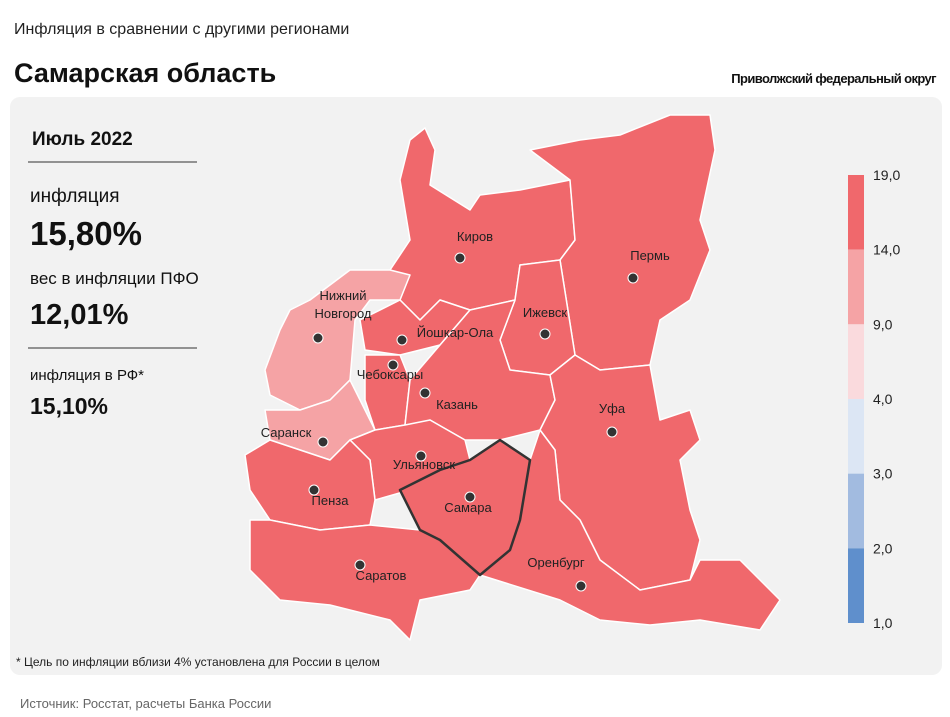 The height and width of the screenshot is (717, 950). Describe the element at coordinates (86, 233) in the screenshot. I see `inflation-value: 15,80%` at that location.